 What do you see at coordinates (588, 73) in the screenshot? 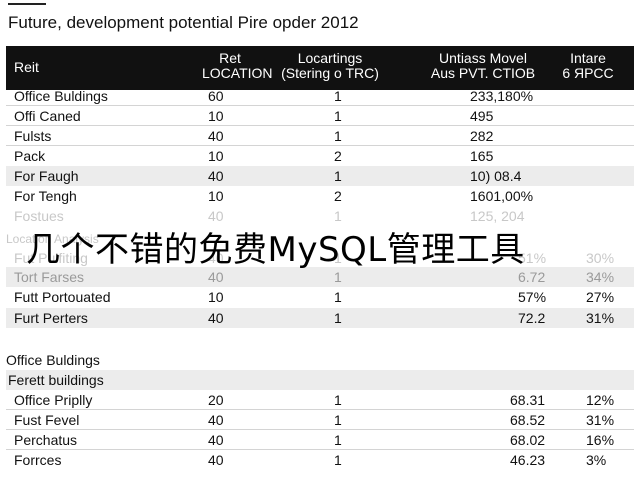
I see `header-col-intare-line2: 6 ЯPCC` at bounding box center [588, 73].